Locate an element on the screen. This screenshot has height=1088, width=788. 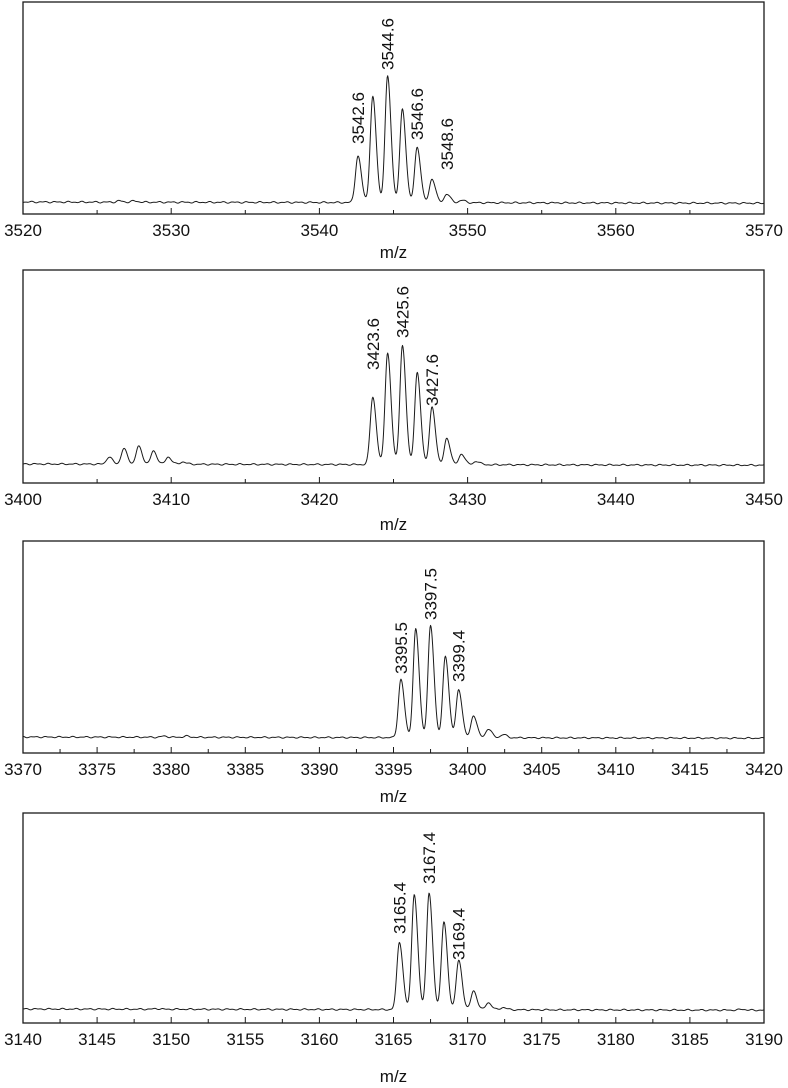
x-tick-label: 3550 is located at coordinates (468, 230).